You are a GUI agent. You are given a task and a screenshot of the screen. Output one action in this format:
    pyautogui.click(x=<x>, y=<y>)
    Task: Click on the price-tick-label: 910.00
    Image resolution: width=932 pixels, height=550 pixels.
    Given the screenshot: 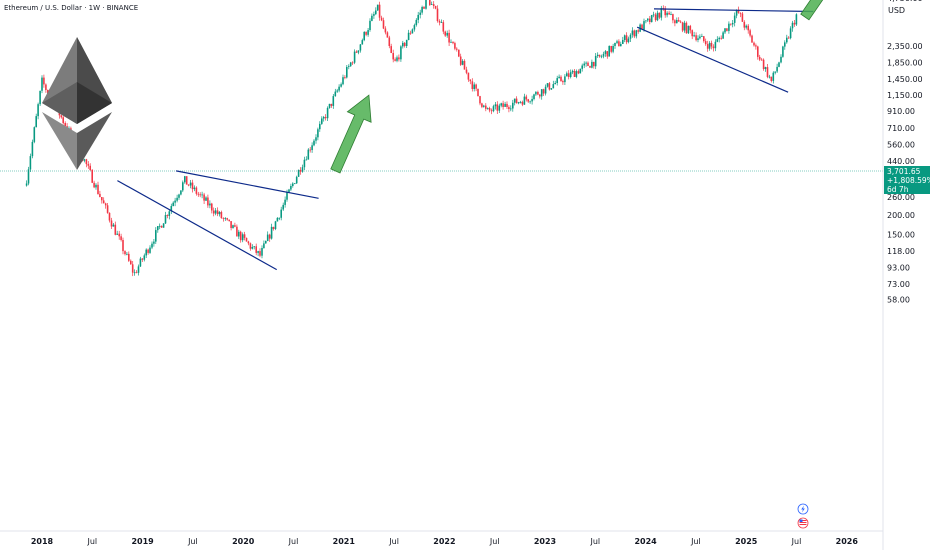 What is the action you would take?
    pyautogui.click(x=901, y=111)
    